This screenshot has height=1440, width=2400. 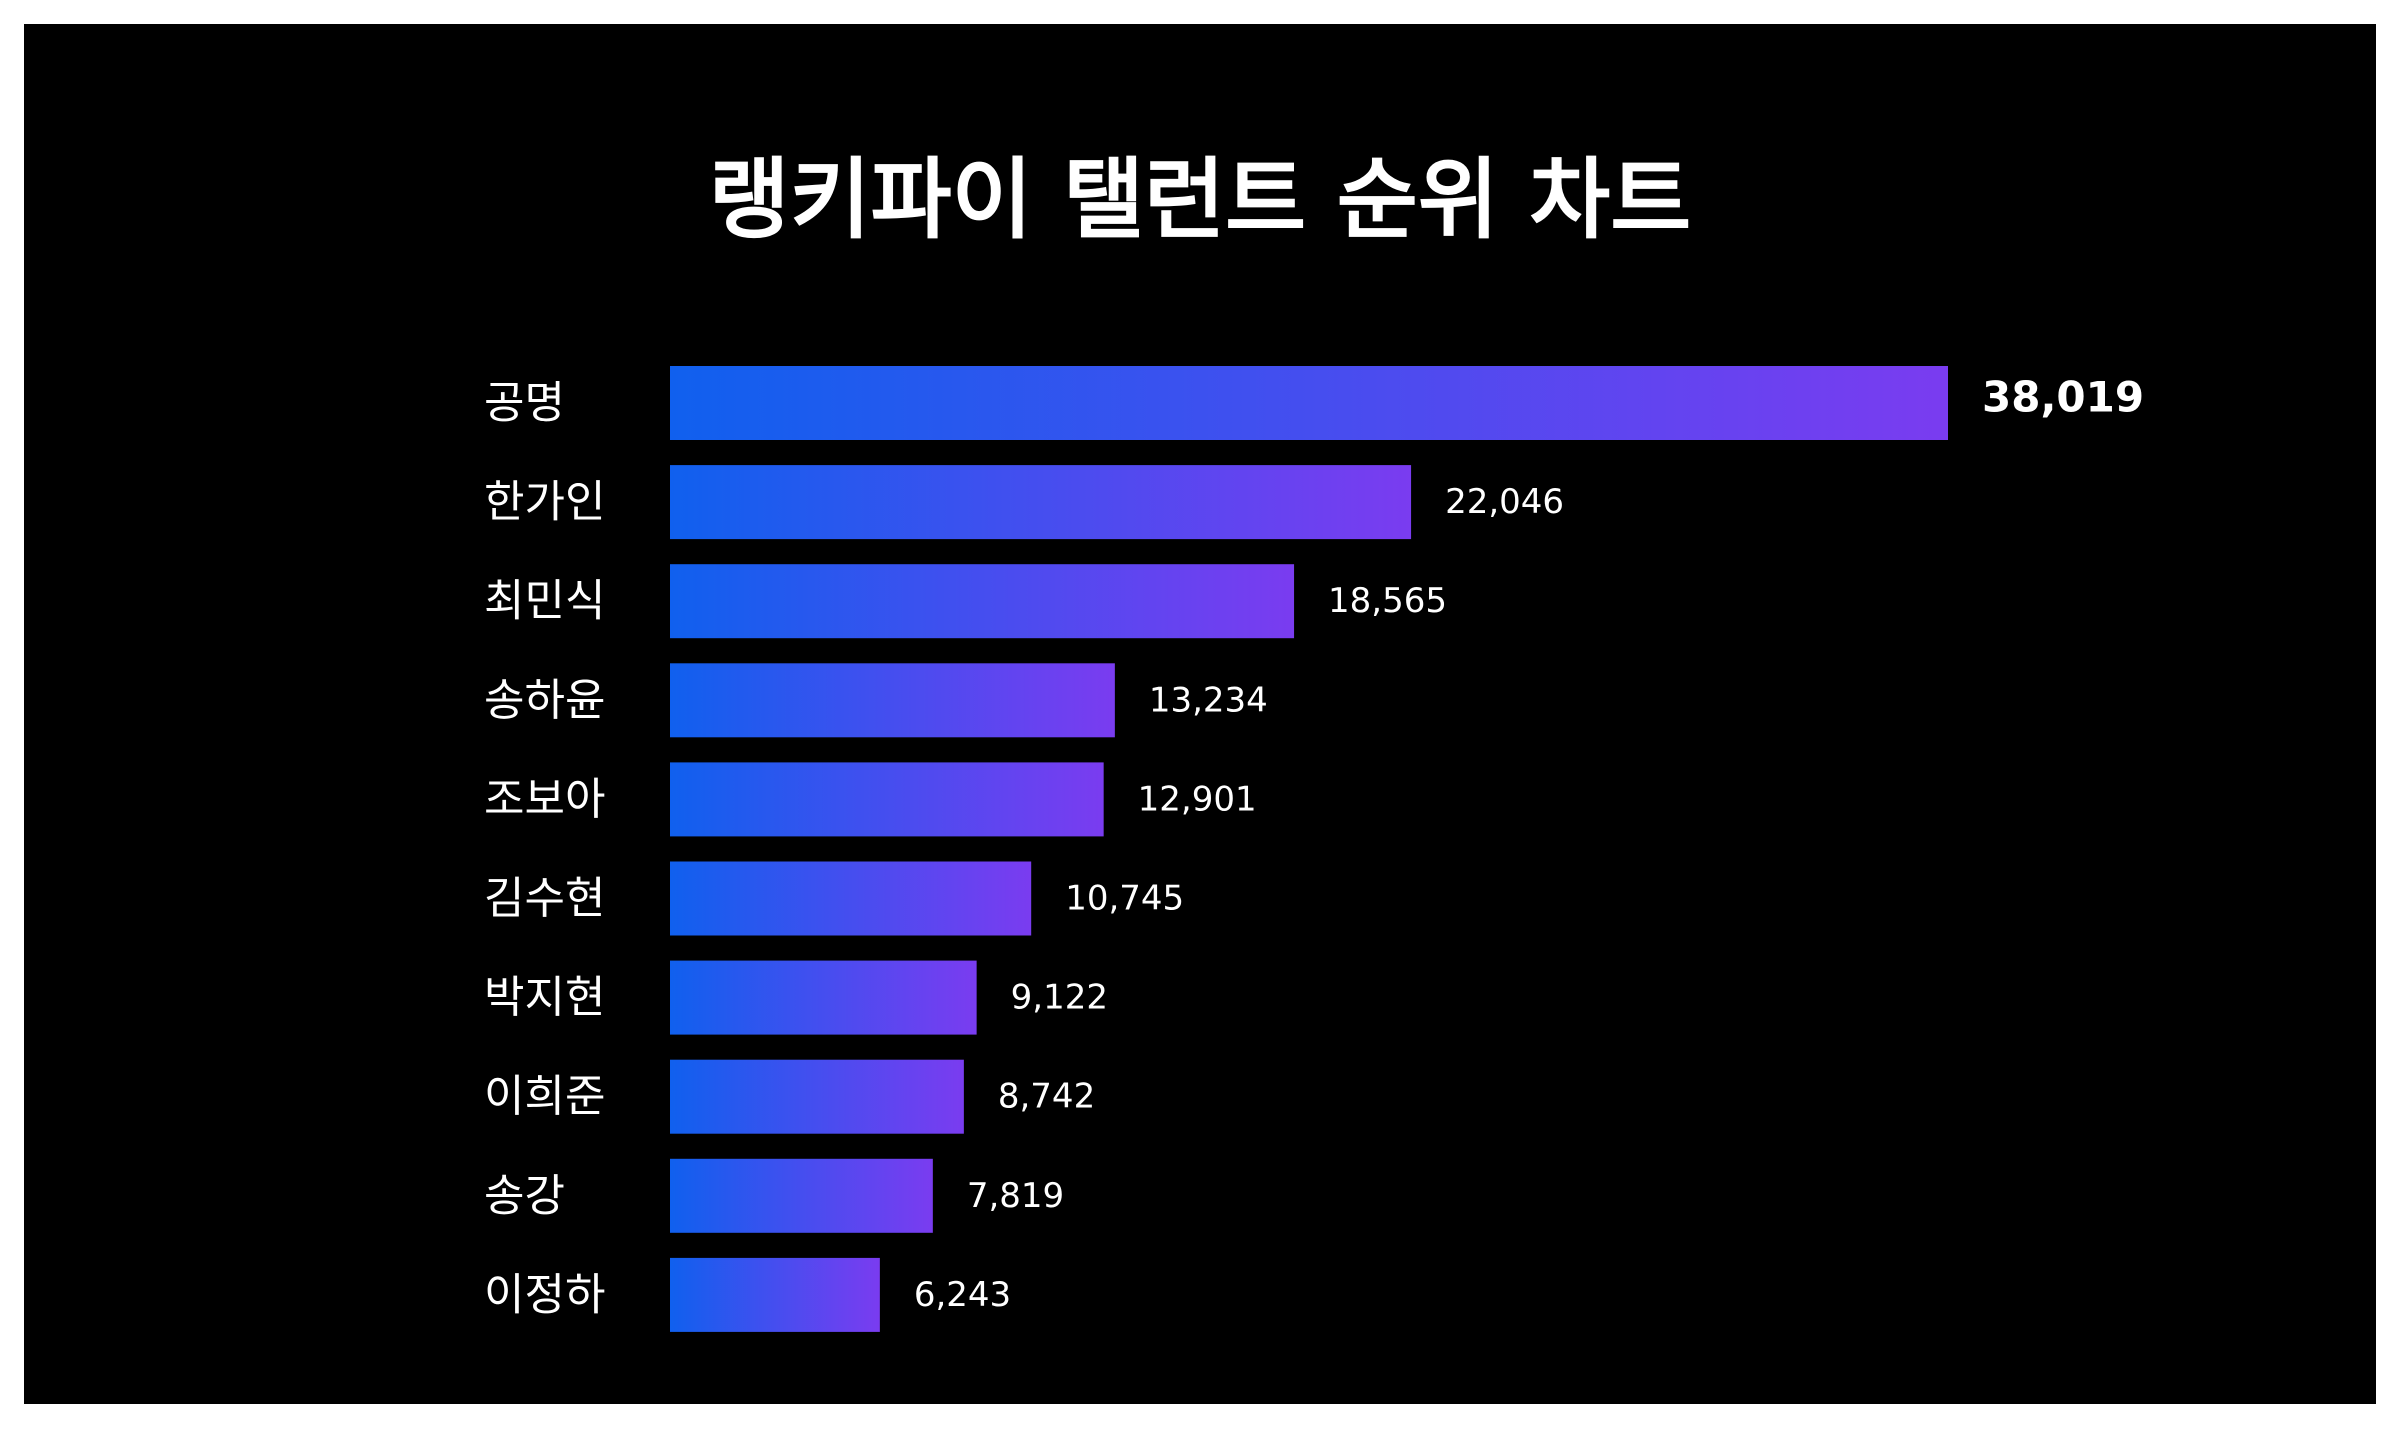 What do you see at coordinates (544, 700) in the screenshot?
I see `category-label: 송하윤` at bounding box center [544, 700].